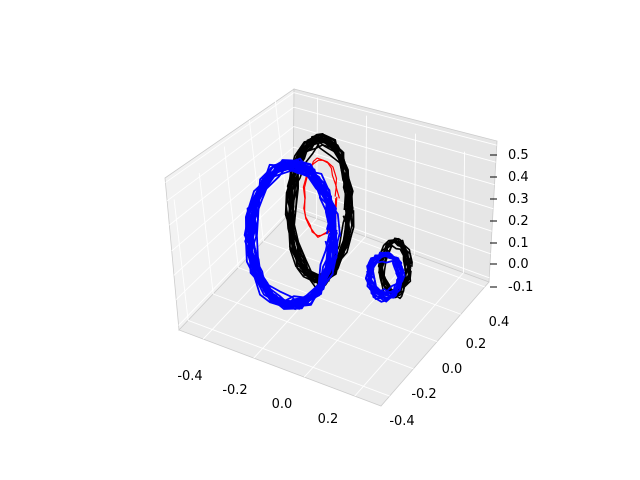 The image size is (640, 480). What do you see at coordinates (452, 369) in the screenshot?
I see `y-tick-label: 0.0` at bounding box center [452, 369].